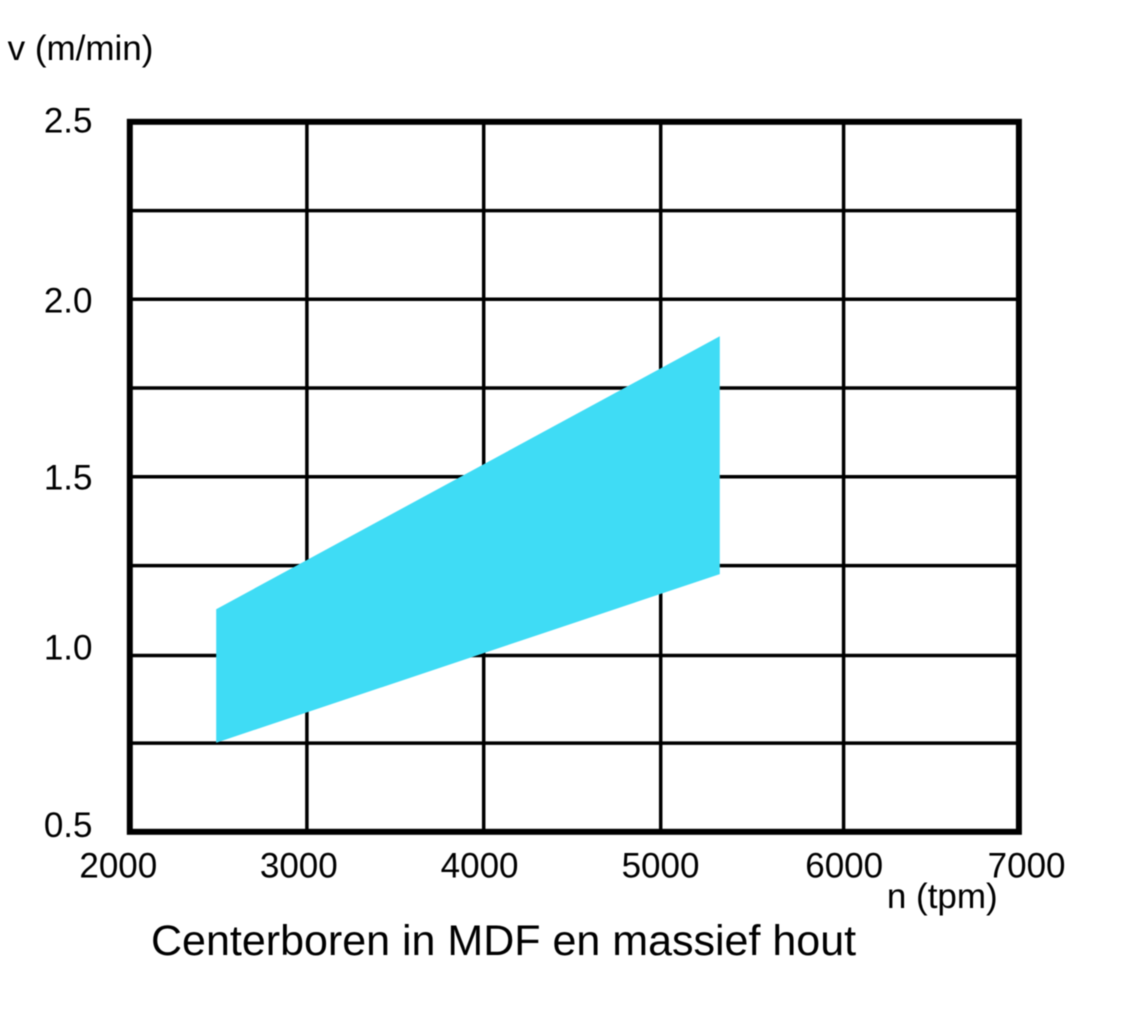  I want to click on svg-text: 2.0, so click(68, 301).